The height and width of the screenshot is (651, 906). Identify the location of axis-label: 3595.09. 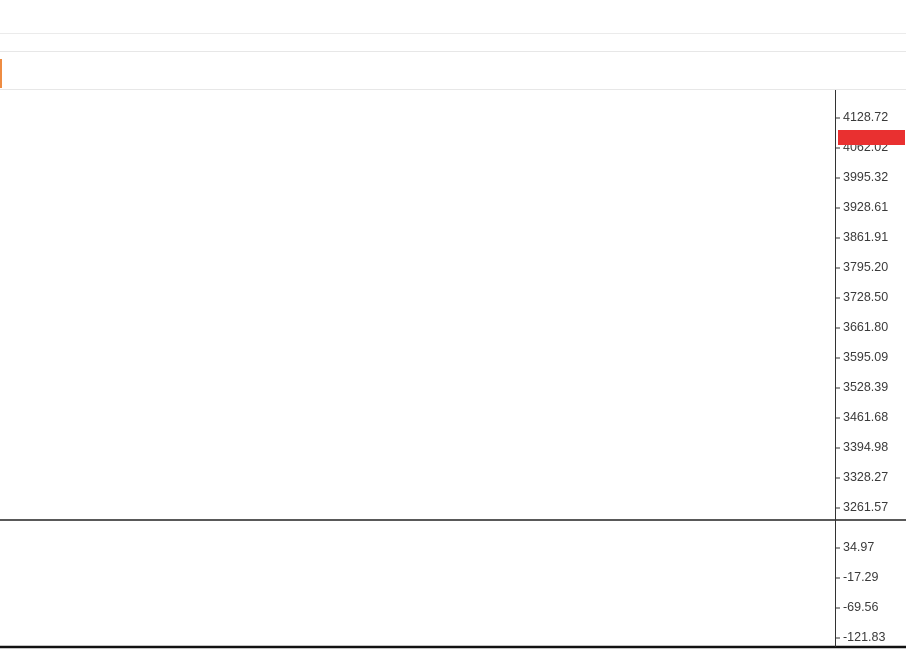
(866, 357).